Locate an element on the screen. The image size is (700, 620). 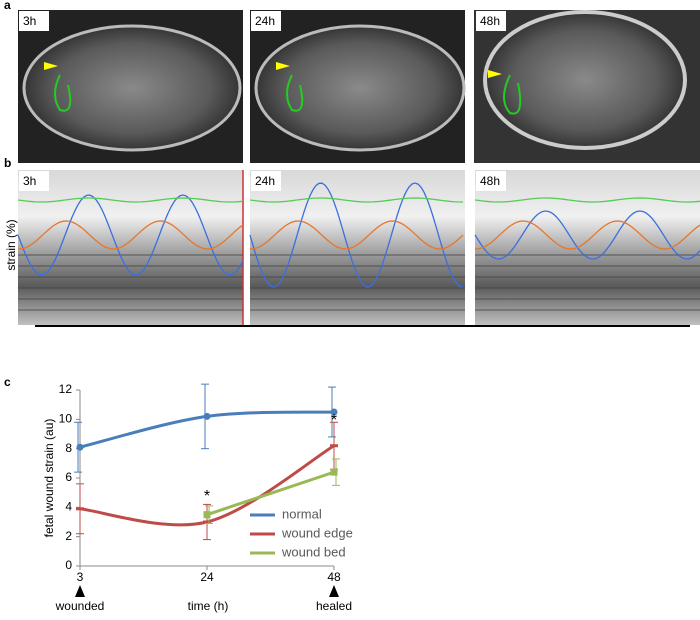
x-axis-label: time (h) is located at coordinates (208, 606).